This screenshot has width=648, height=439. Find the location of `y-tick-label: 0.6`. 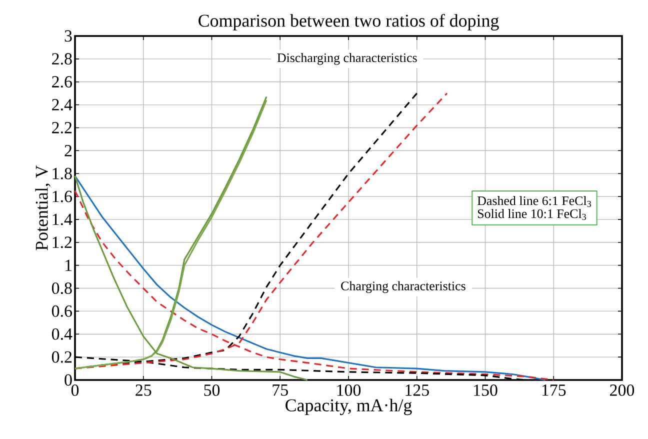

y-tick-label: 0.6 is located at coordinates (62, 311).